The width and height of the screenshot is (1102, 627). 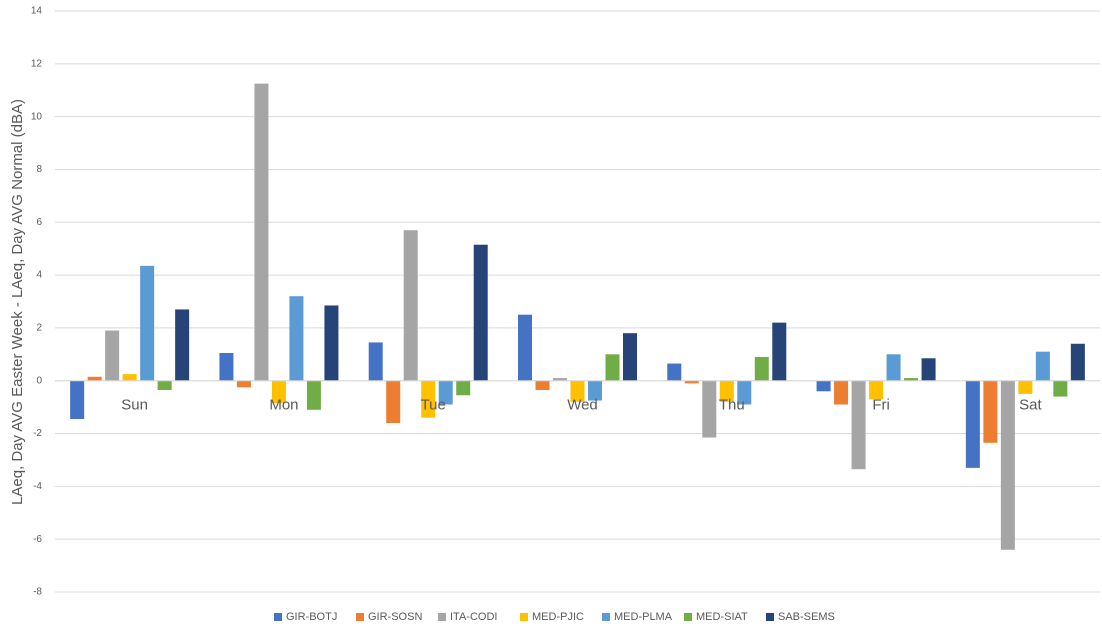 I want to click on x-tick-label: Tue, so click(x=433, y=405).